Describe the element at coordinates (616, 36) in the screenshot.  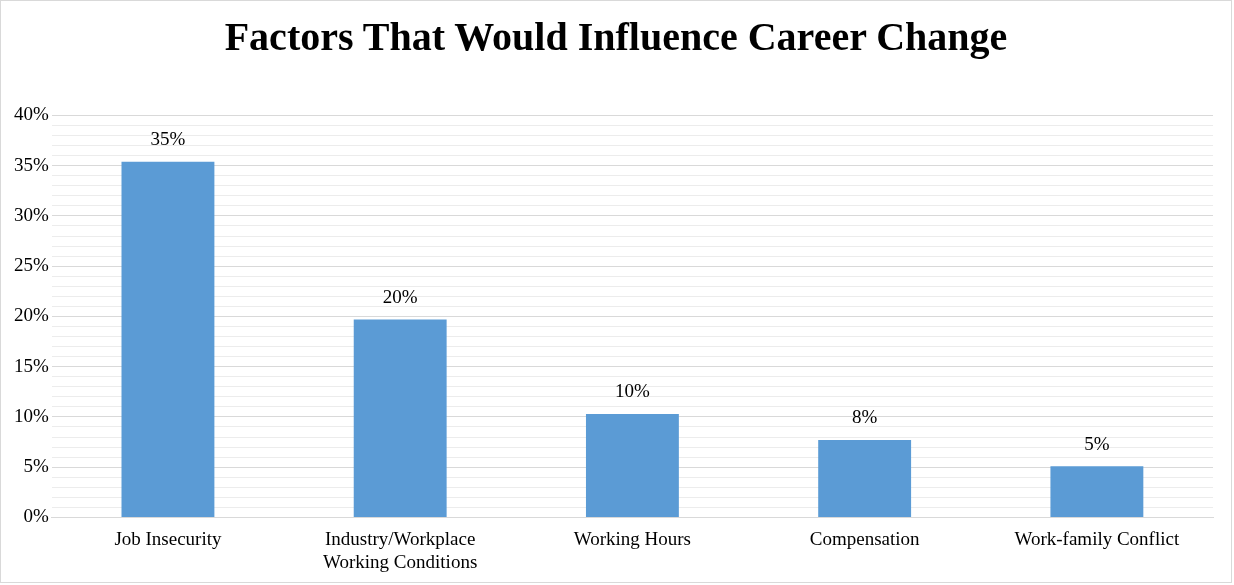
I see `chart-title: Factors That Would Influence Career Change` at that location.